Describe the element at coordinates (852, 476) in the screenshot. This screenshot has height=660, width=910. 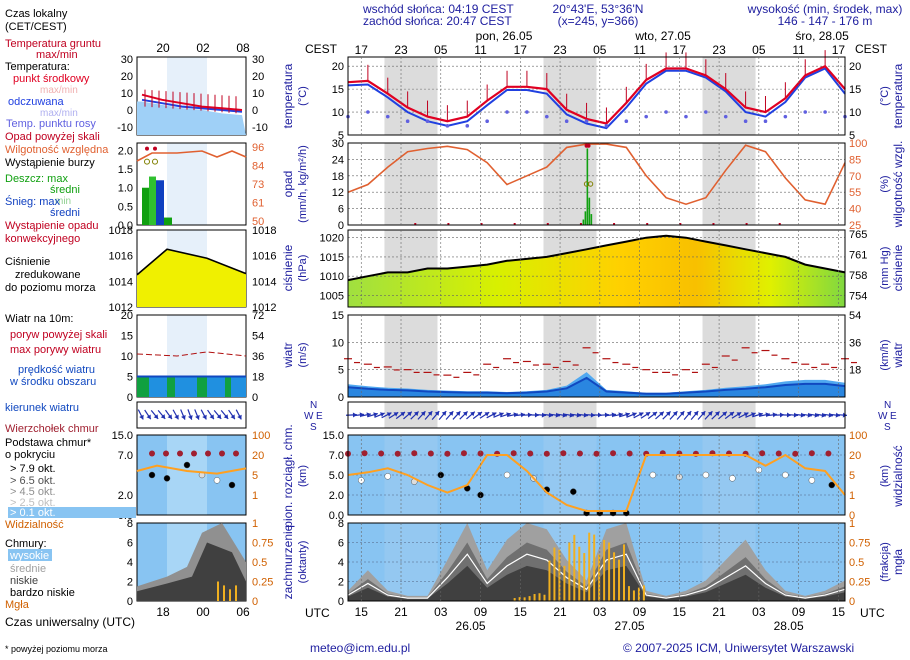
I see `visibility-tick-right: 5` at that location.